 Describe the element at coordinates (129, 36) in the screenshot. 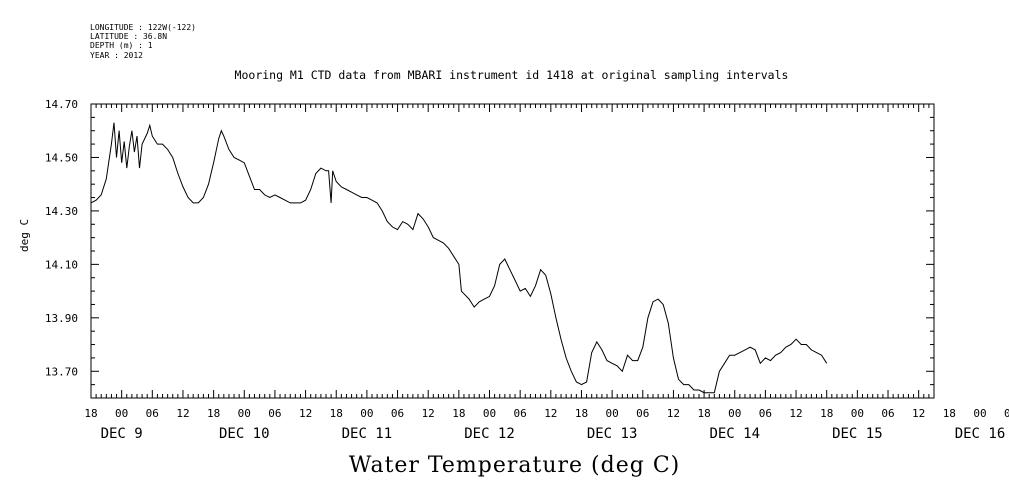

I see `latitude-label: LATITUDE : 36.8N` at that location.